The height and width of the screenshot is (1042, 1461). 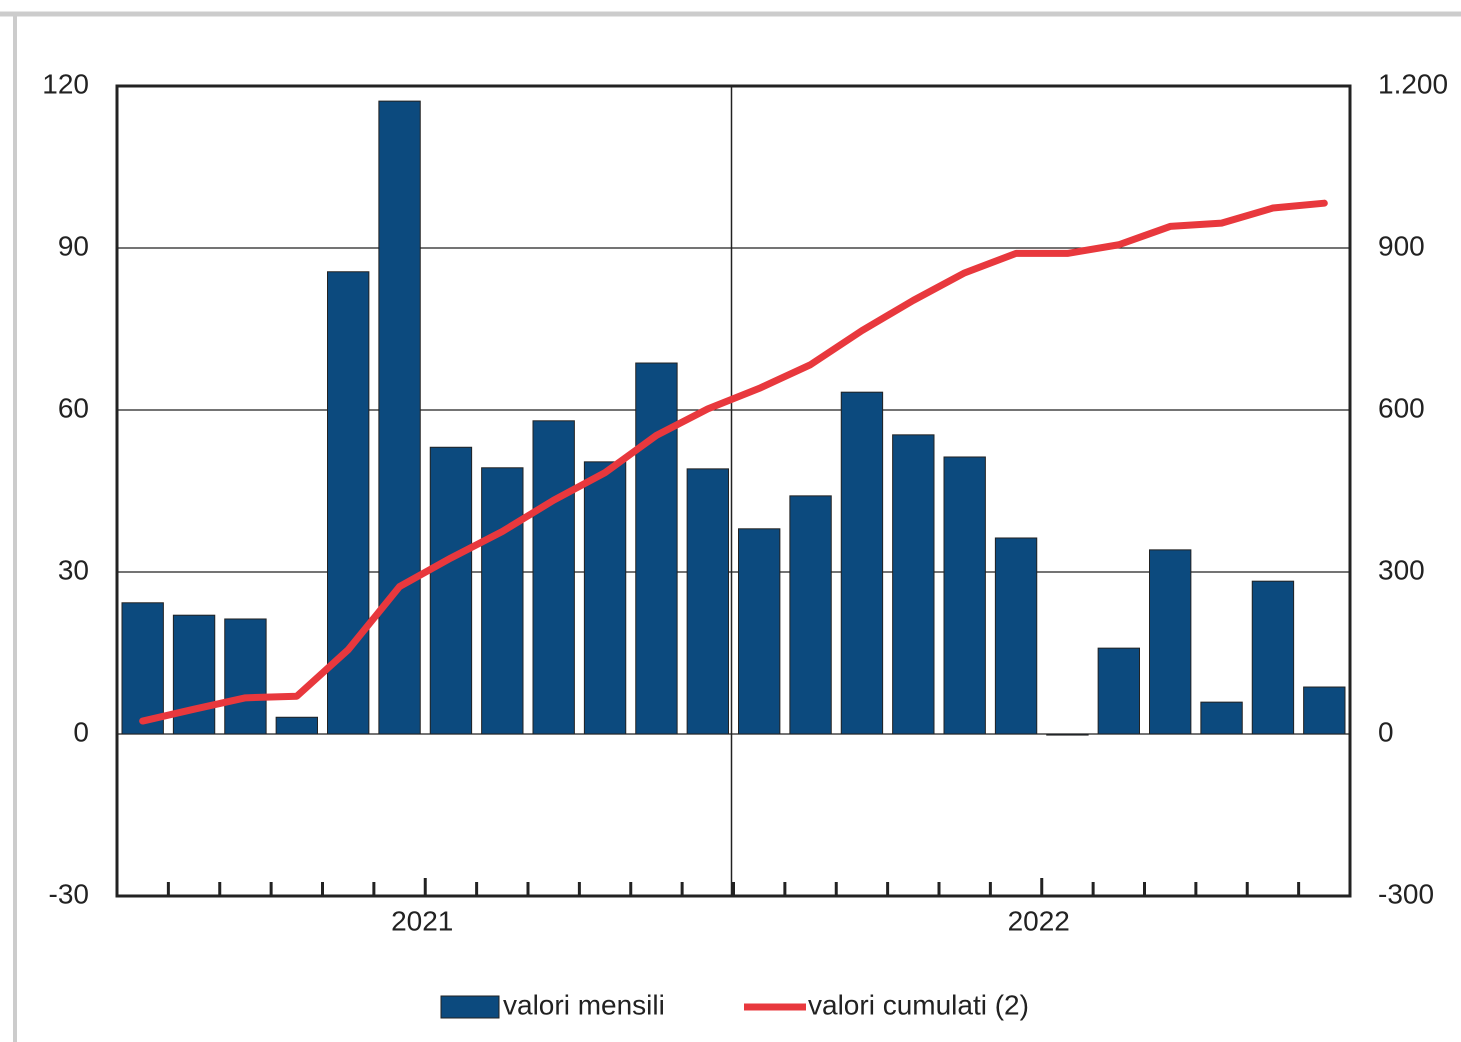 I want to click on y-tick-label: 0, so click(x=81, y=731).